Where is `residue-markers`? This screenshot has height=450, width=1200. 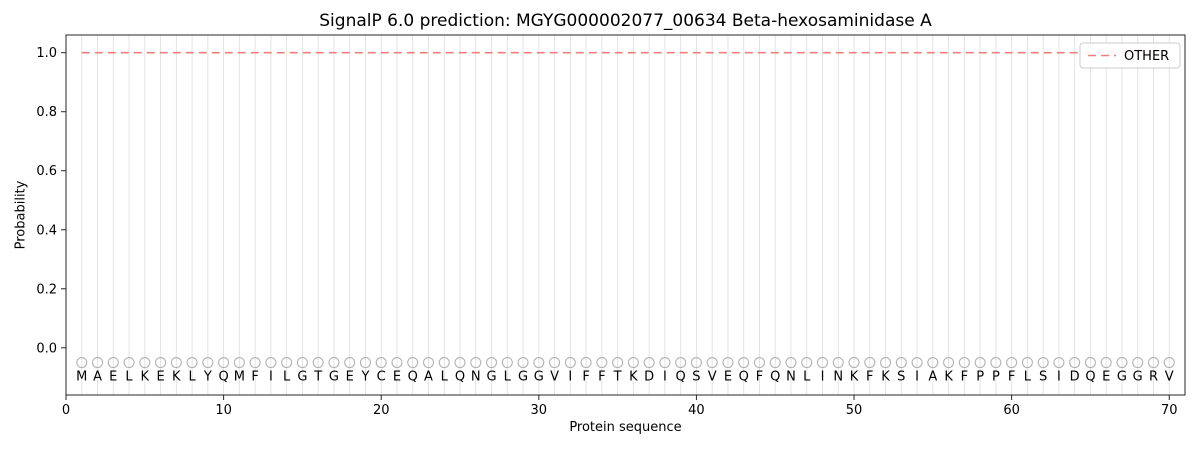
residue-markers is located at coordinates (625, 362).